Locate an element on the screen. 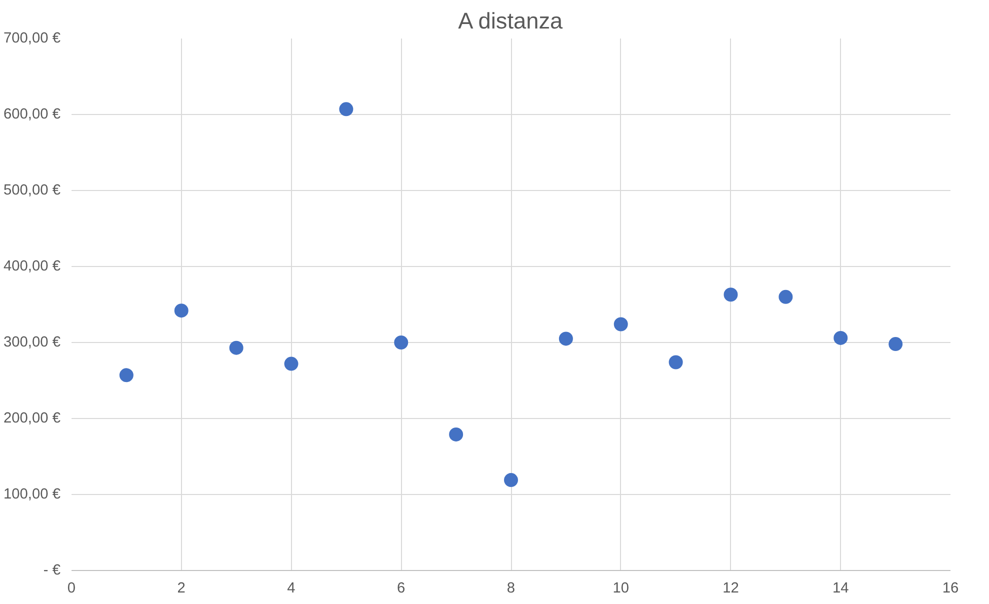 The width and height of the screenshot is (989, 604). y-tick-label: 500,00 € is located at coordinates (32, 190).